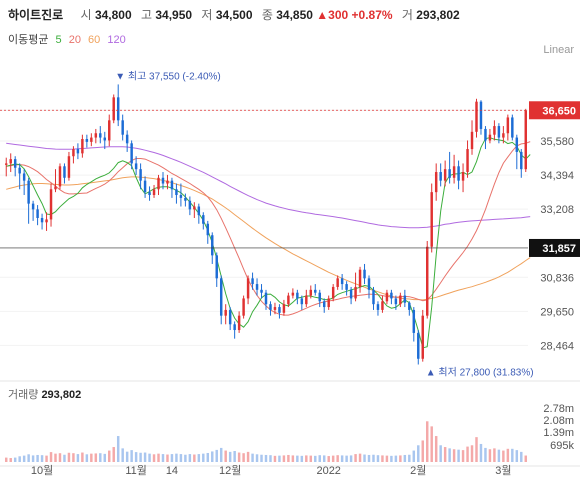 The width and height of the screenshot is (580, 480). Describe the element at coordinates (354, 15) in the screenshot. I see `change-value: ▲300 +0.87%` at that location.